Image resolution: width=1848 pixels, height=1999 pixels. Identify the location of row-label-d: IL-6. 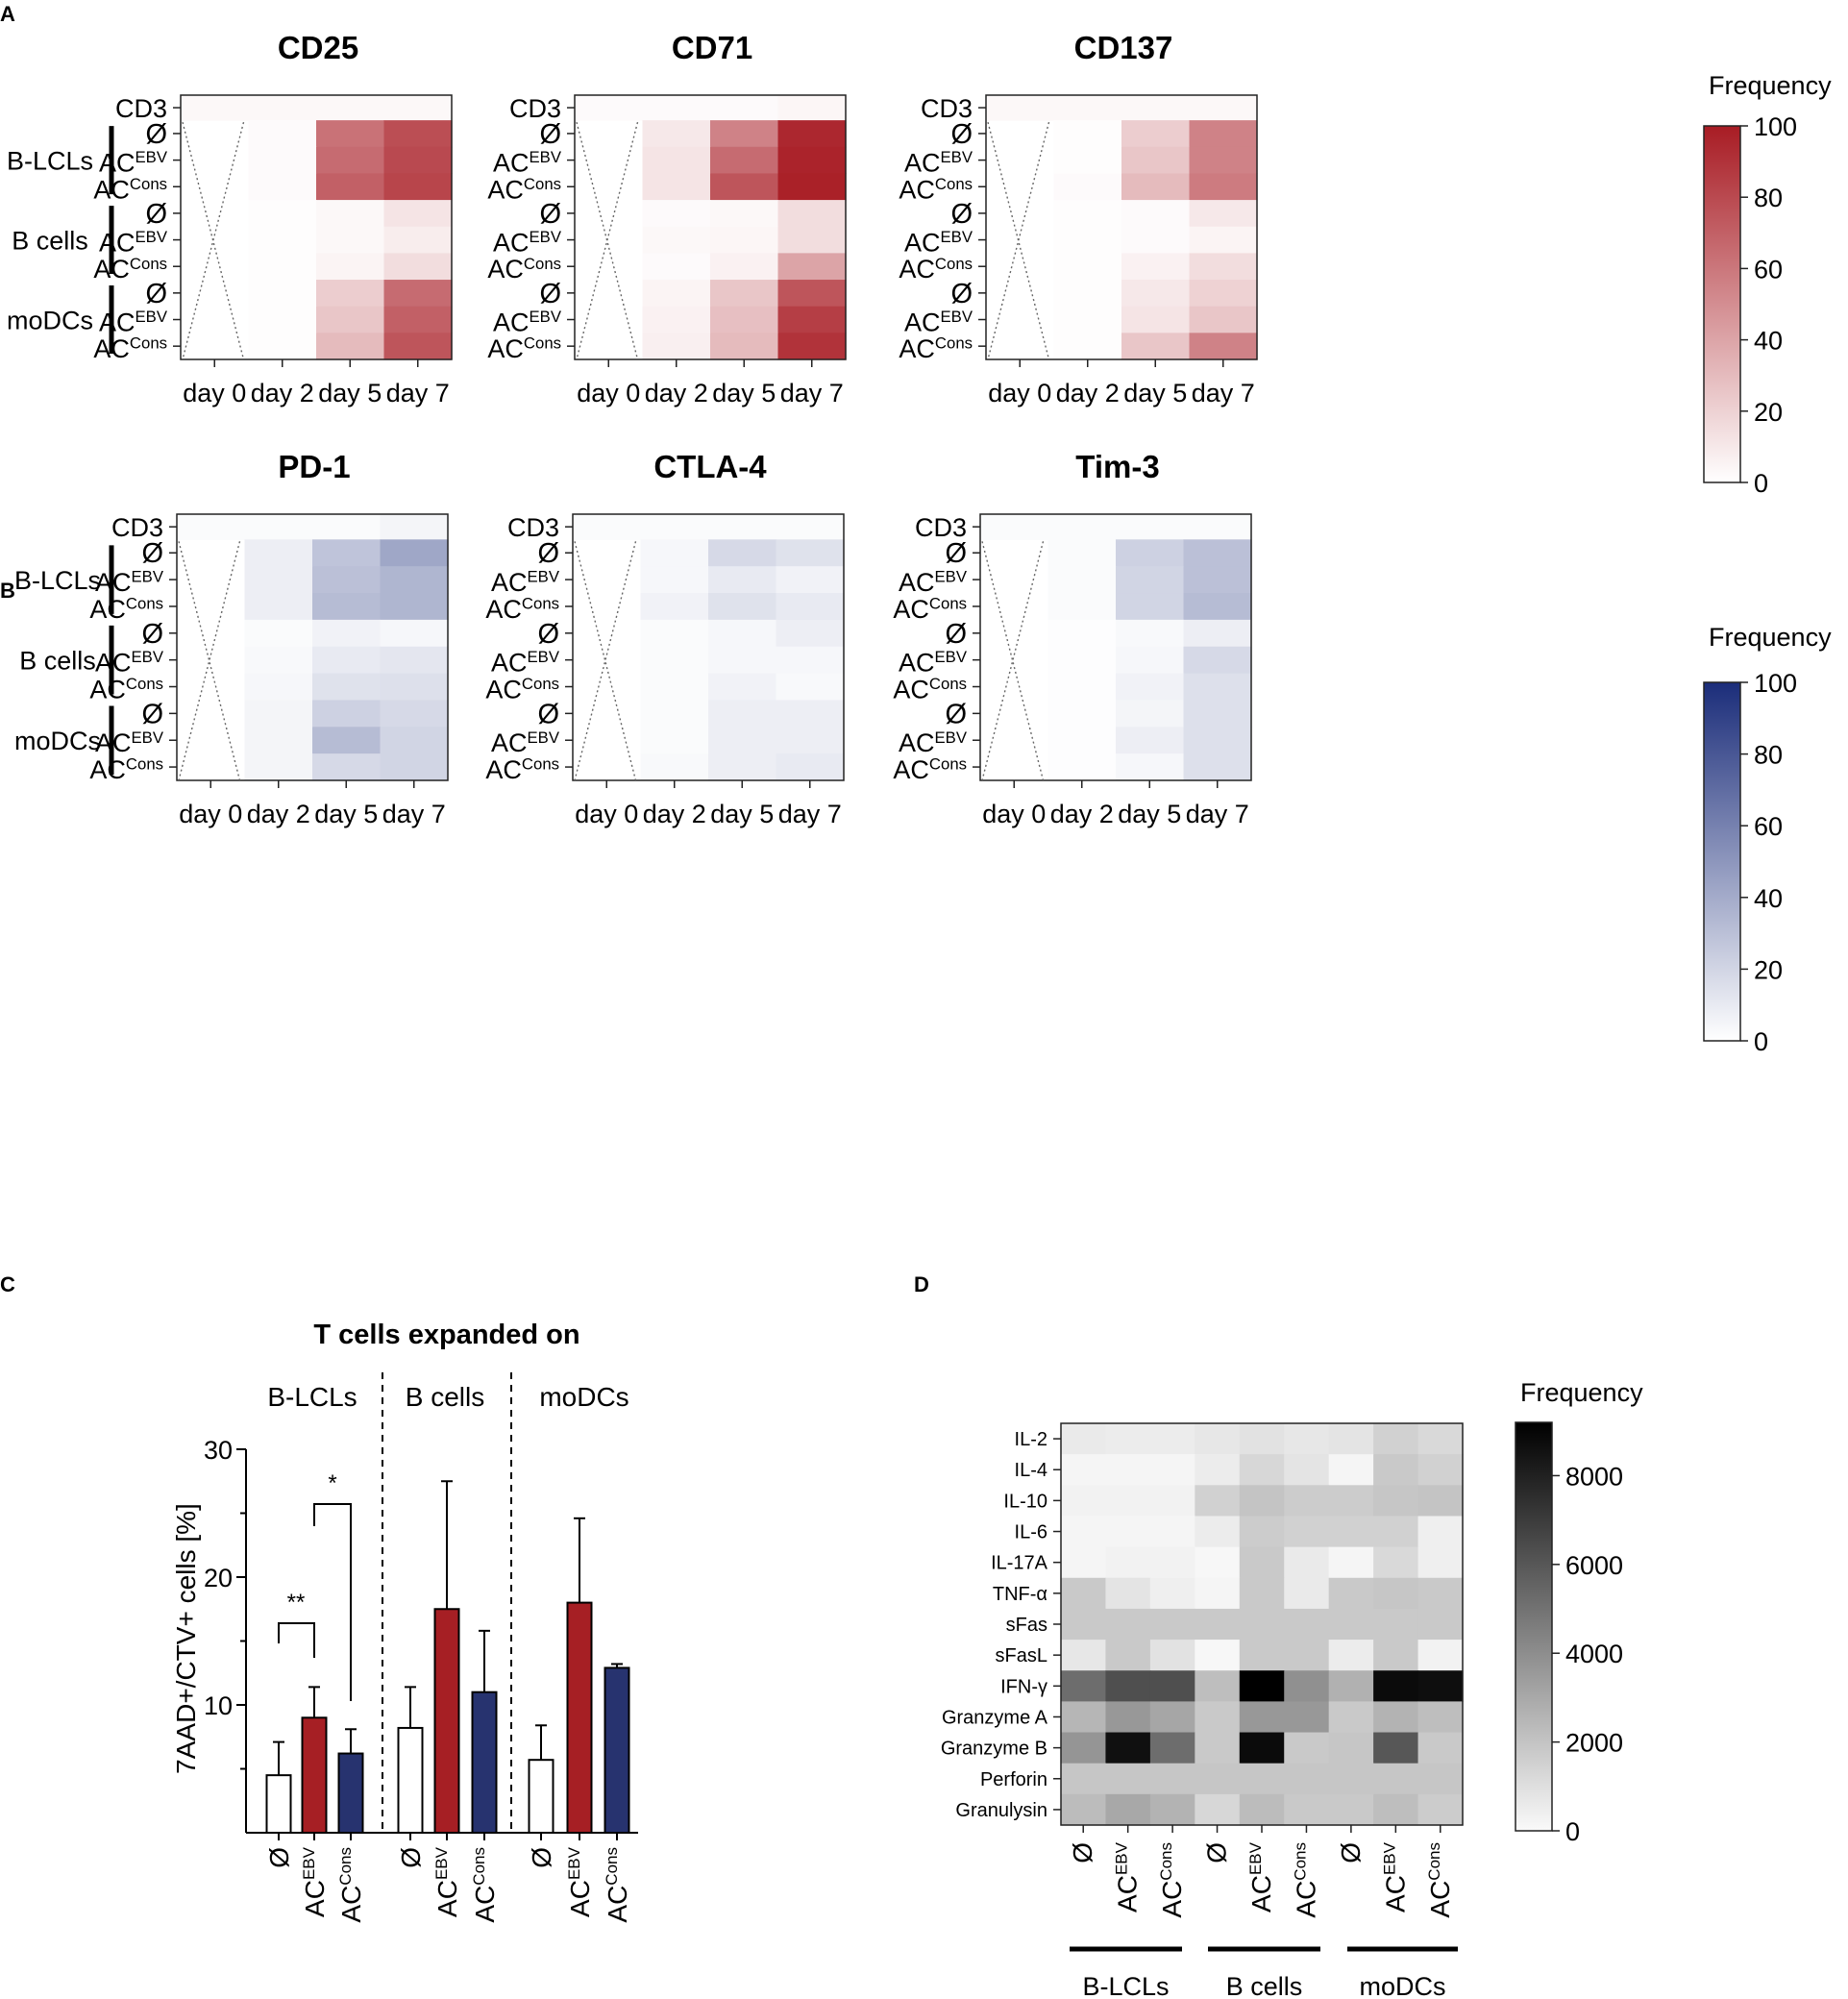
(1031, 1532).